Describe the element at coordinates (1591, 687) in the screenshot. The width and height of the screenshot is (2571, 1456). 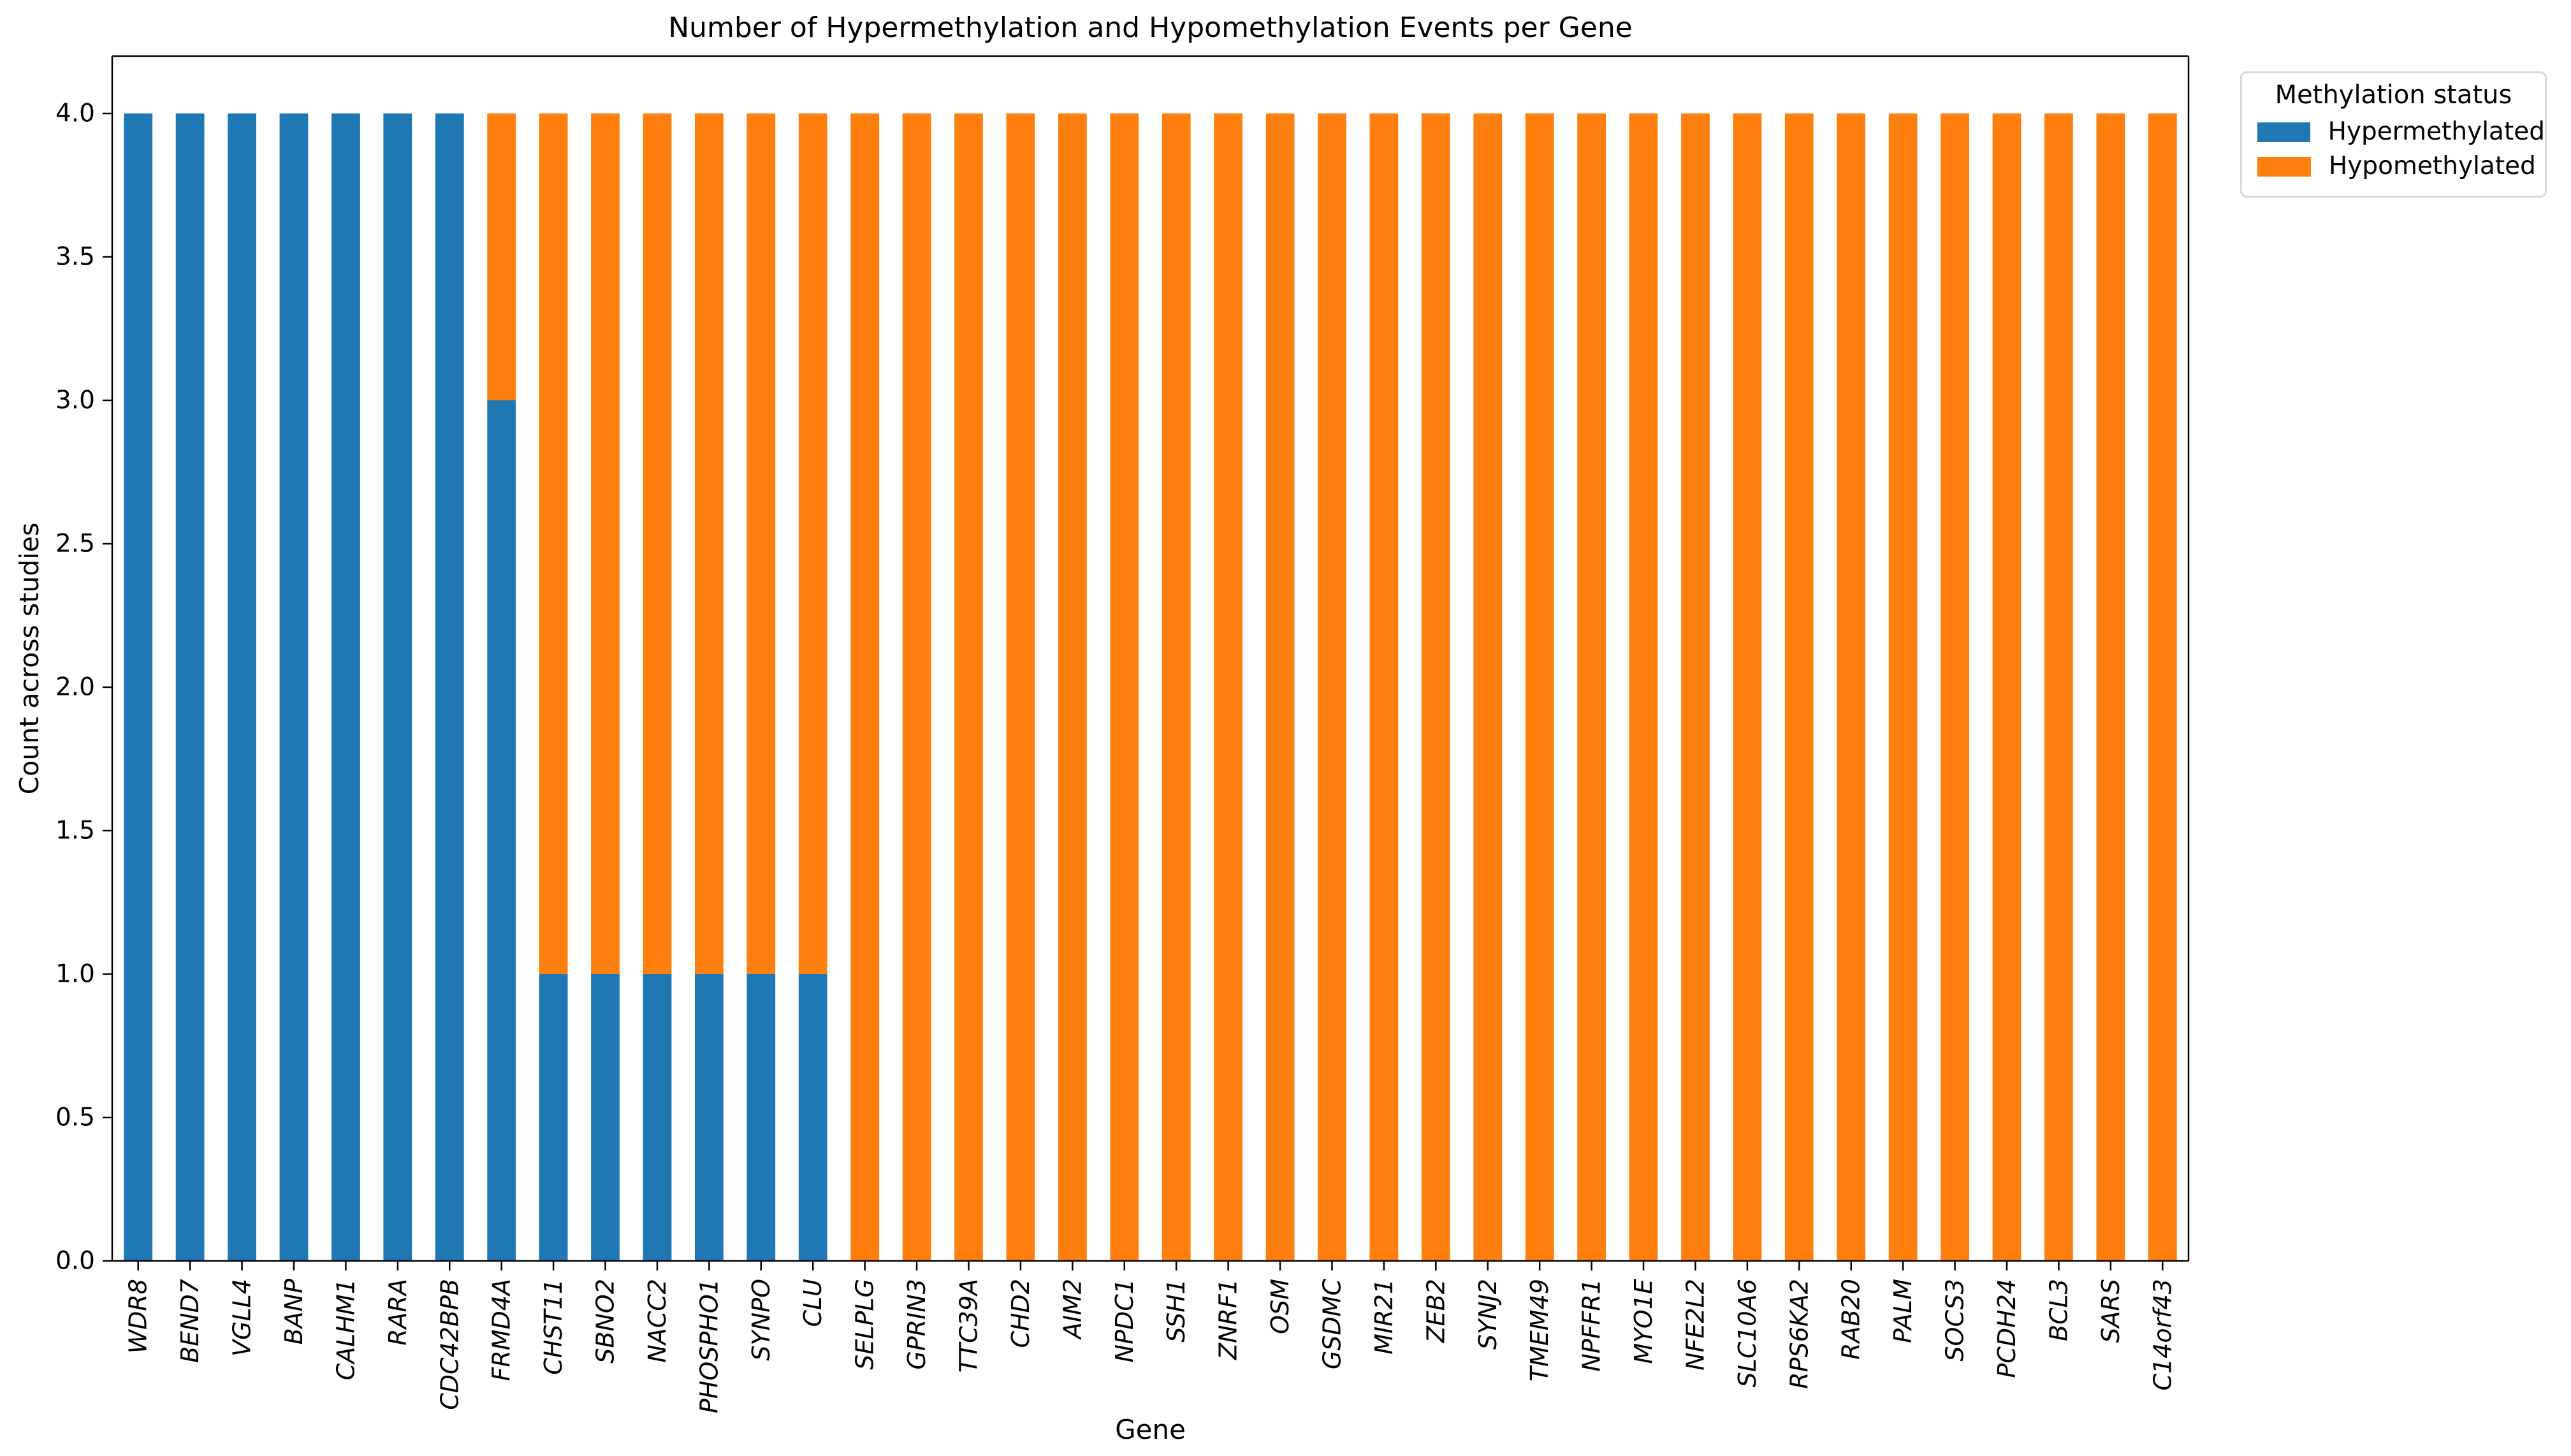
I see `bar-segment-hypomethylated-NPFFR1` at that location.